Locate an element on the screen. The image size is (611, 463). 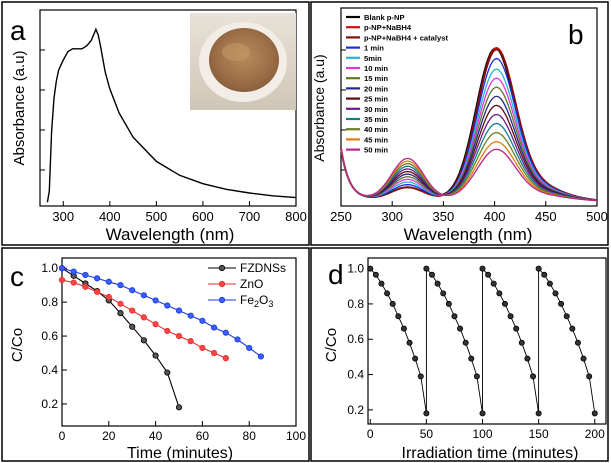
panel-b-x-axis: 250 300 350 400 450 500 is located at coordinates (469, 212).